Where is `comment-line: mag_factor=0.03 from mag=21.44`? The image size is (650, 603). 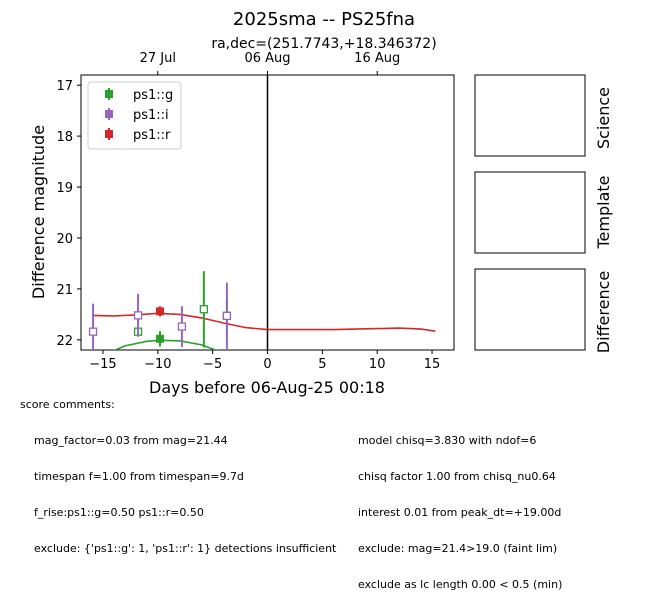 comment-line: mag_factor=0.03 from mag=21.44 is located at coordinates (131, 440).